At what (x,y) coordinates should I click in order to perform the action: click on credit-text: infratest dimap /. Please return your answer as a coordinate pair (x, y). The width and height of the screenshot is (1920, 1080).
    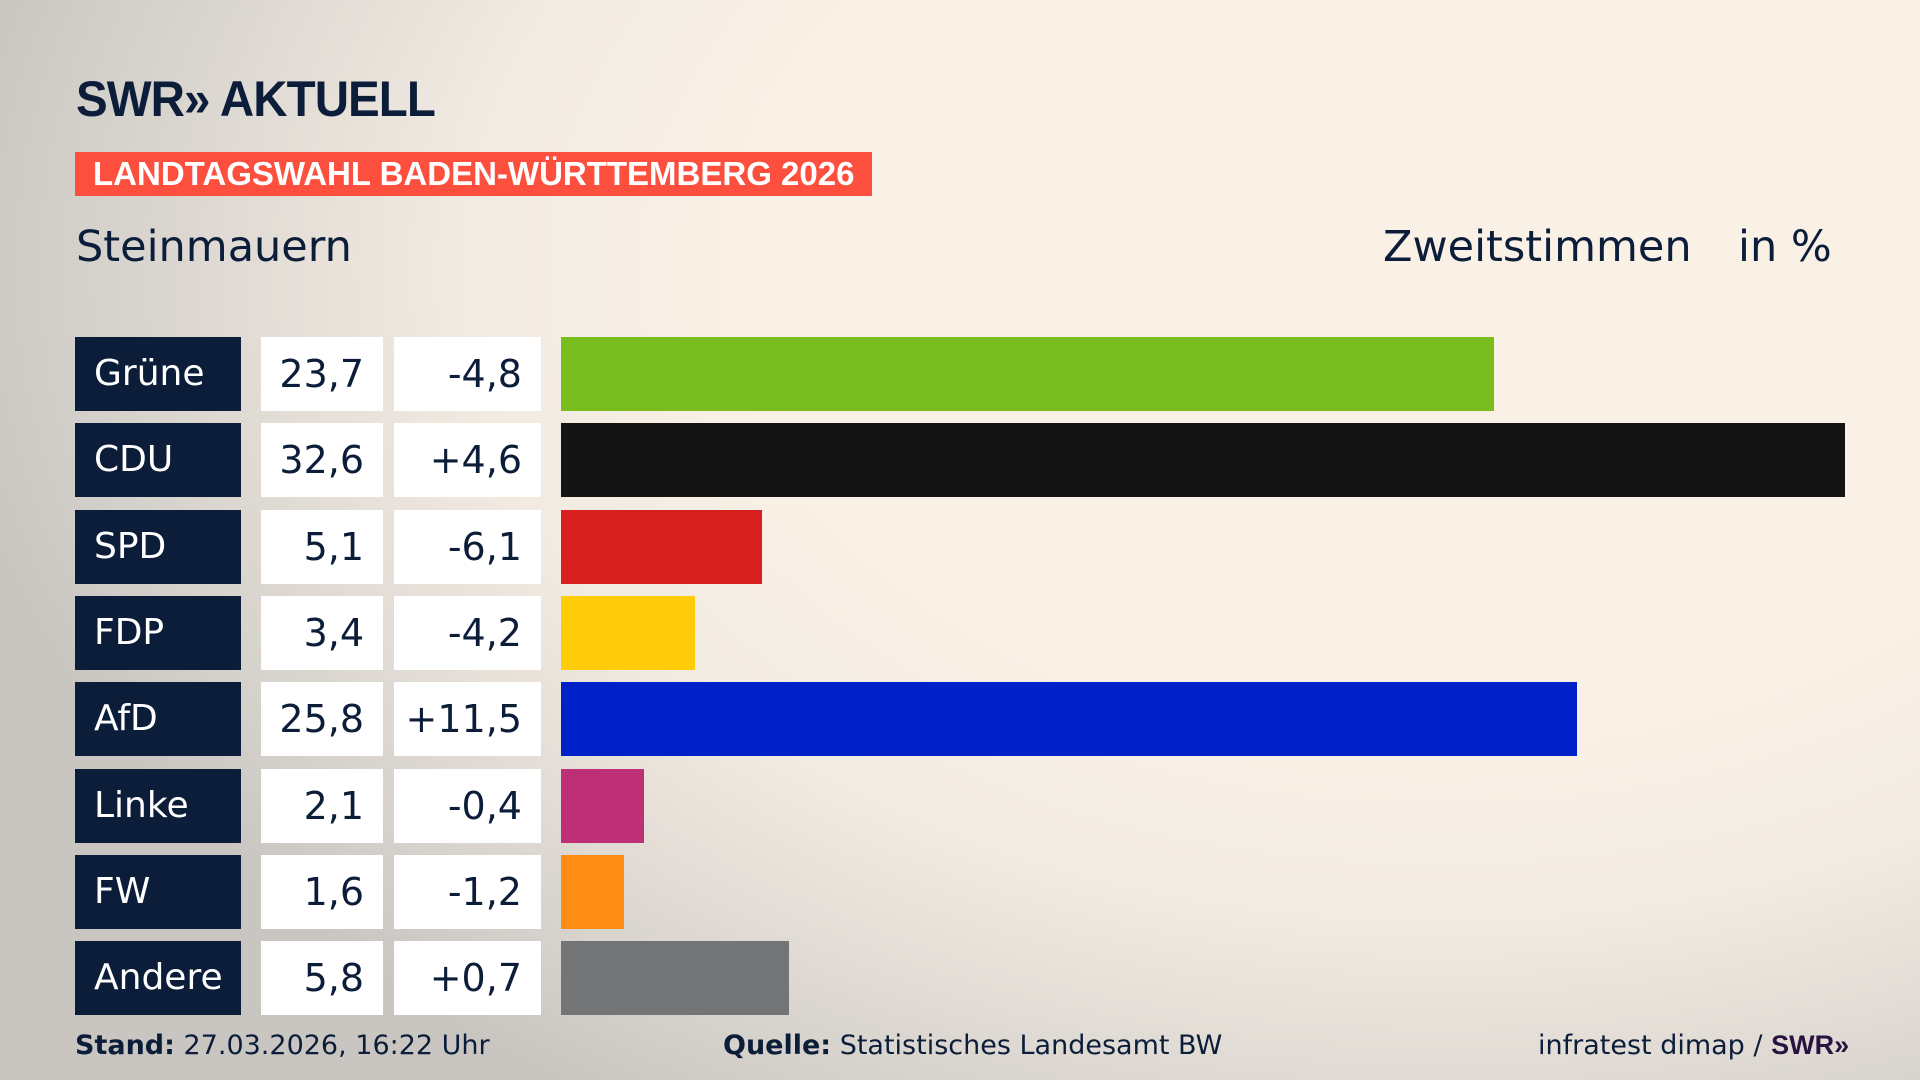
    Looking at the image, I should click on (1650, 1045).